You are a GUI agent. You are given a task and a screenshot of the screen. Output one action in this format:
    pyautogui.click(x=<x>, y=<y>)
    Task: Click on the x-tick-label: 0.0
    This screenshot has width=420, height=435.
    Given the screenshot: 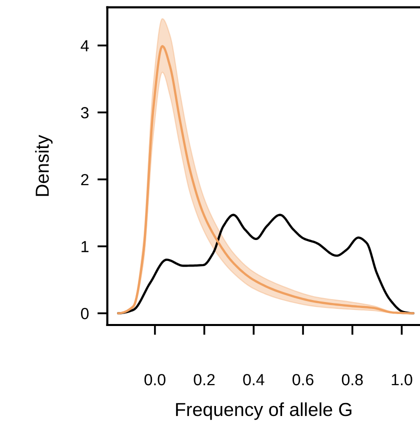 What is the action you would take?
    pyautogui.click(x=155, y=380)
    